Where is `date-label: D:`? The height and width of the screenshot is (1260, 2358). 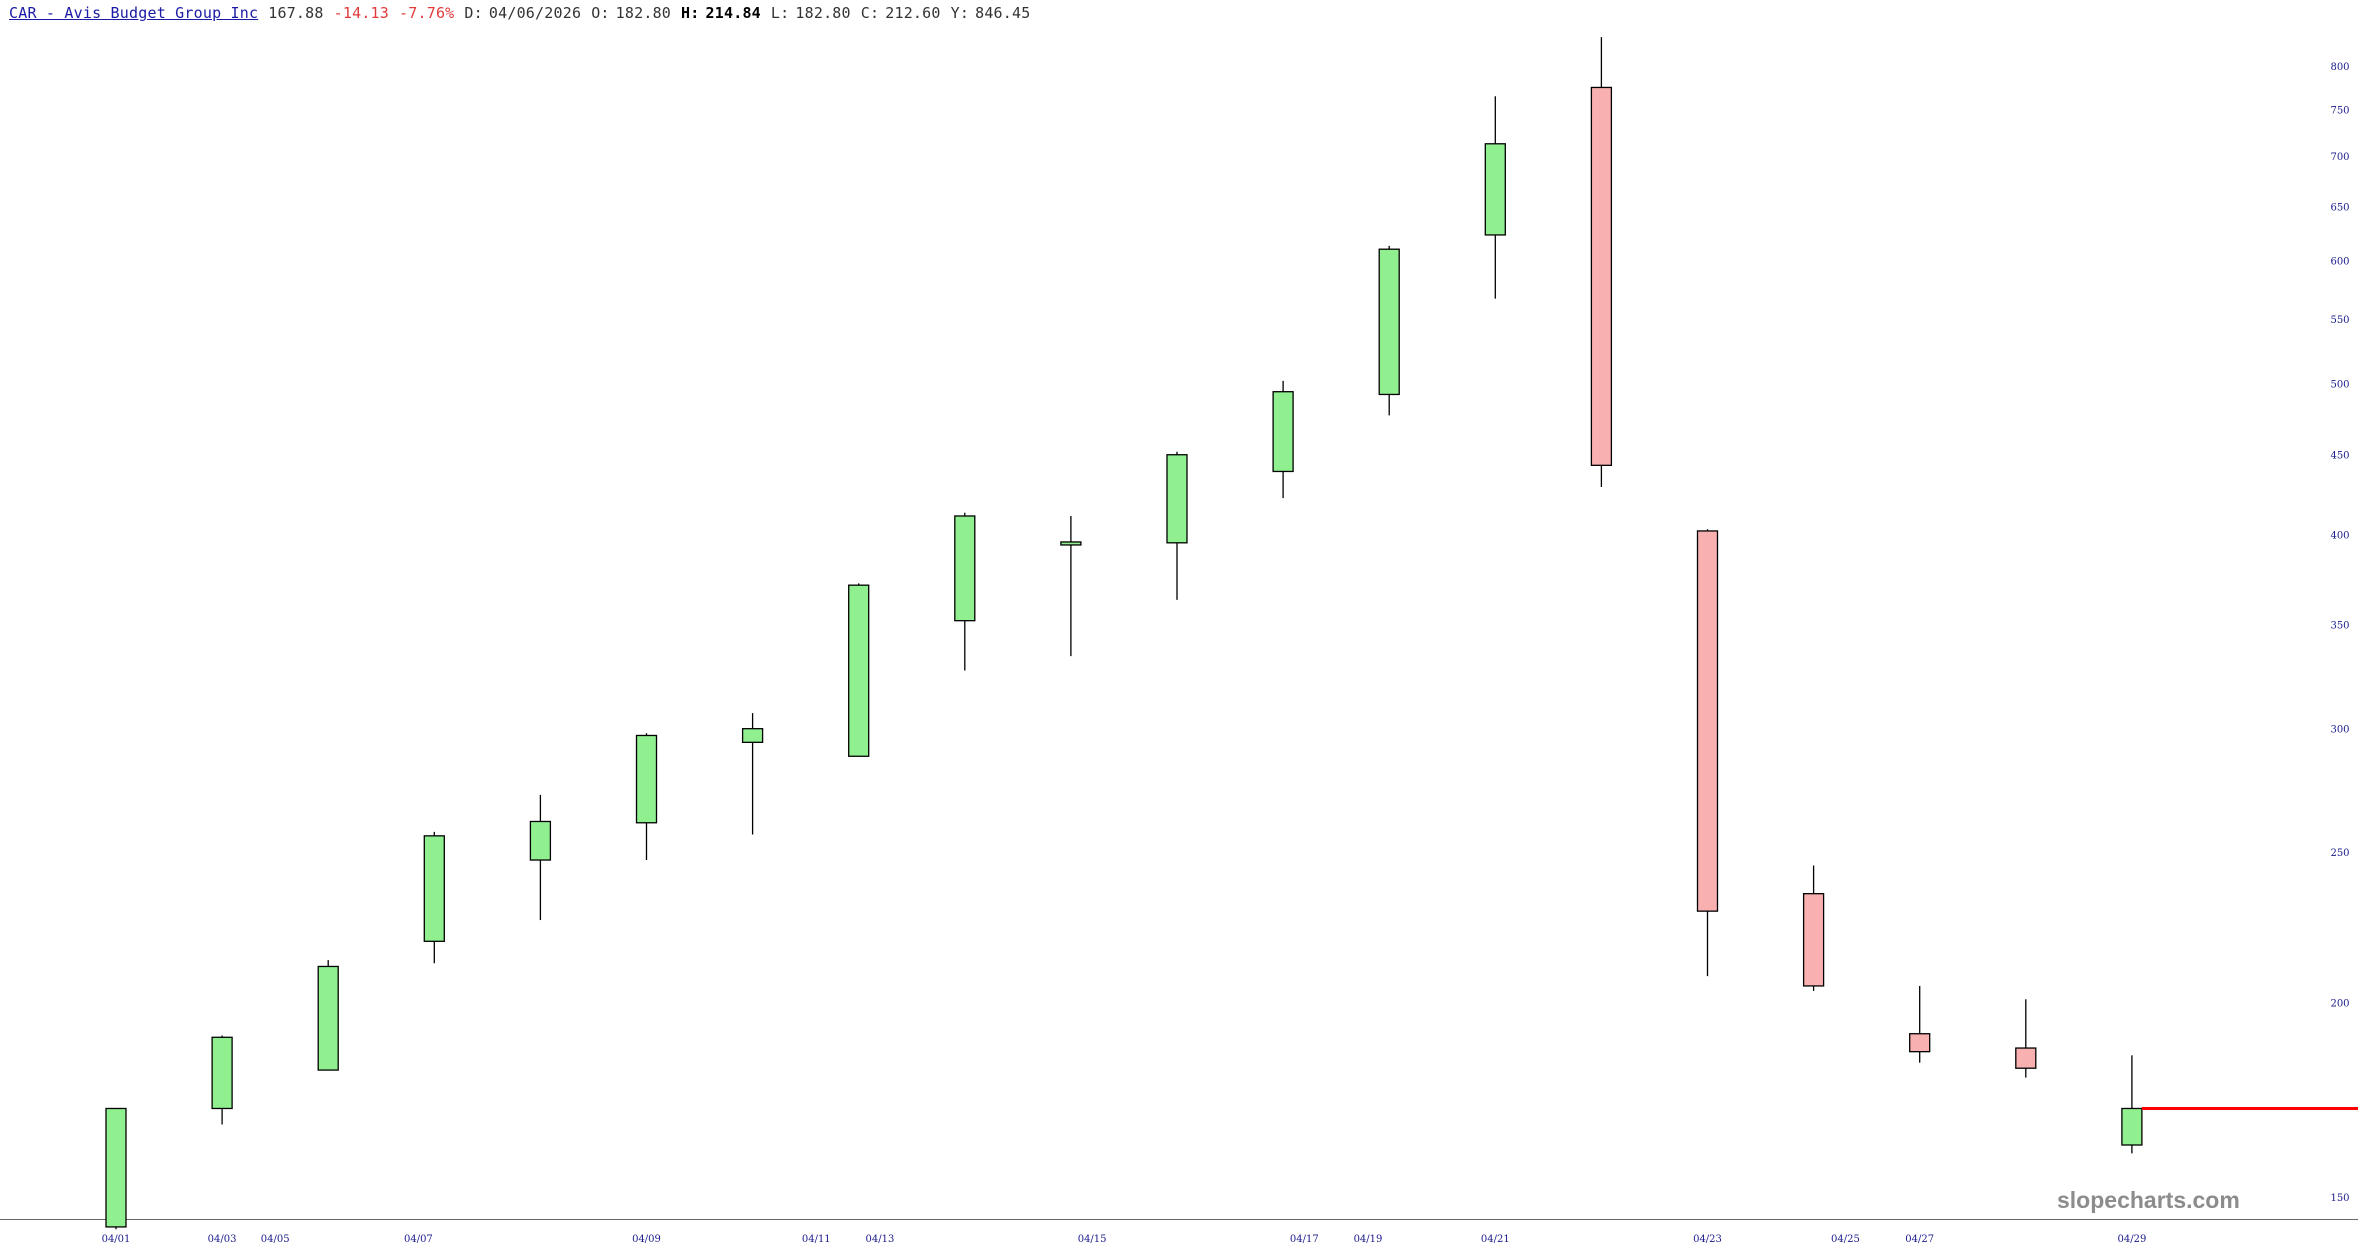
date-label: D: is located at coordinates (473, 13).